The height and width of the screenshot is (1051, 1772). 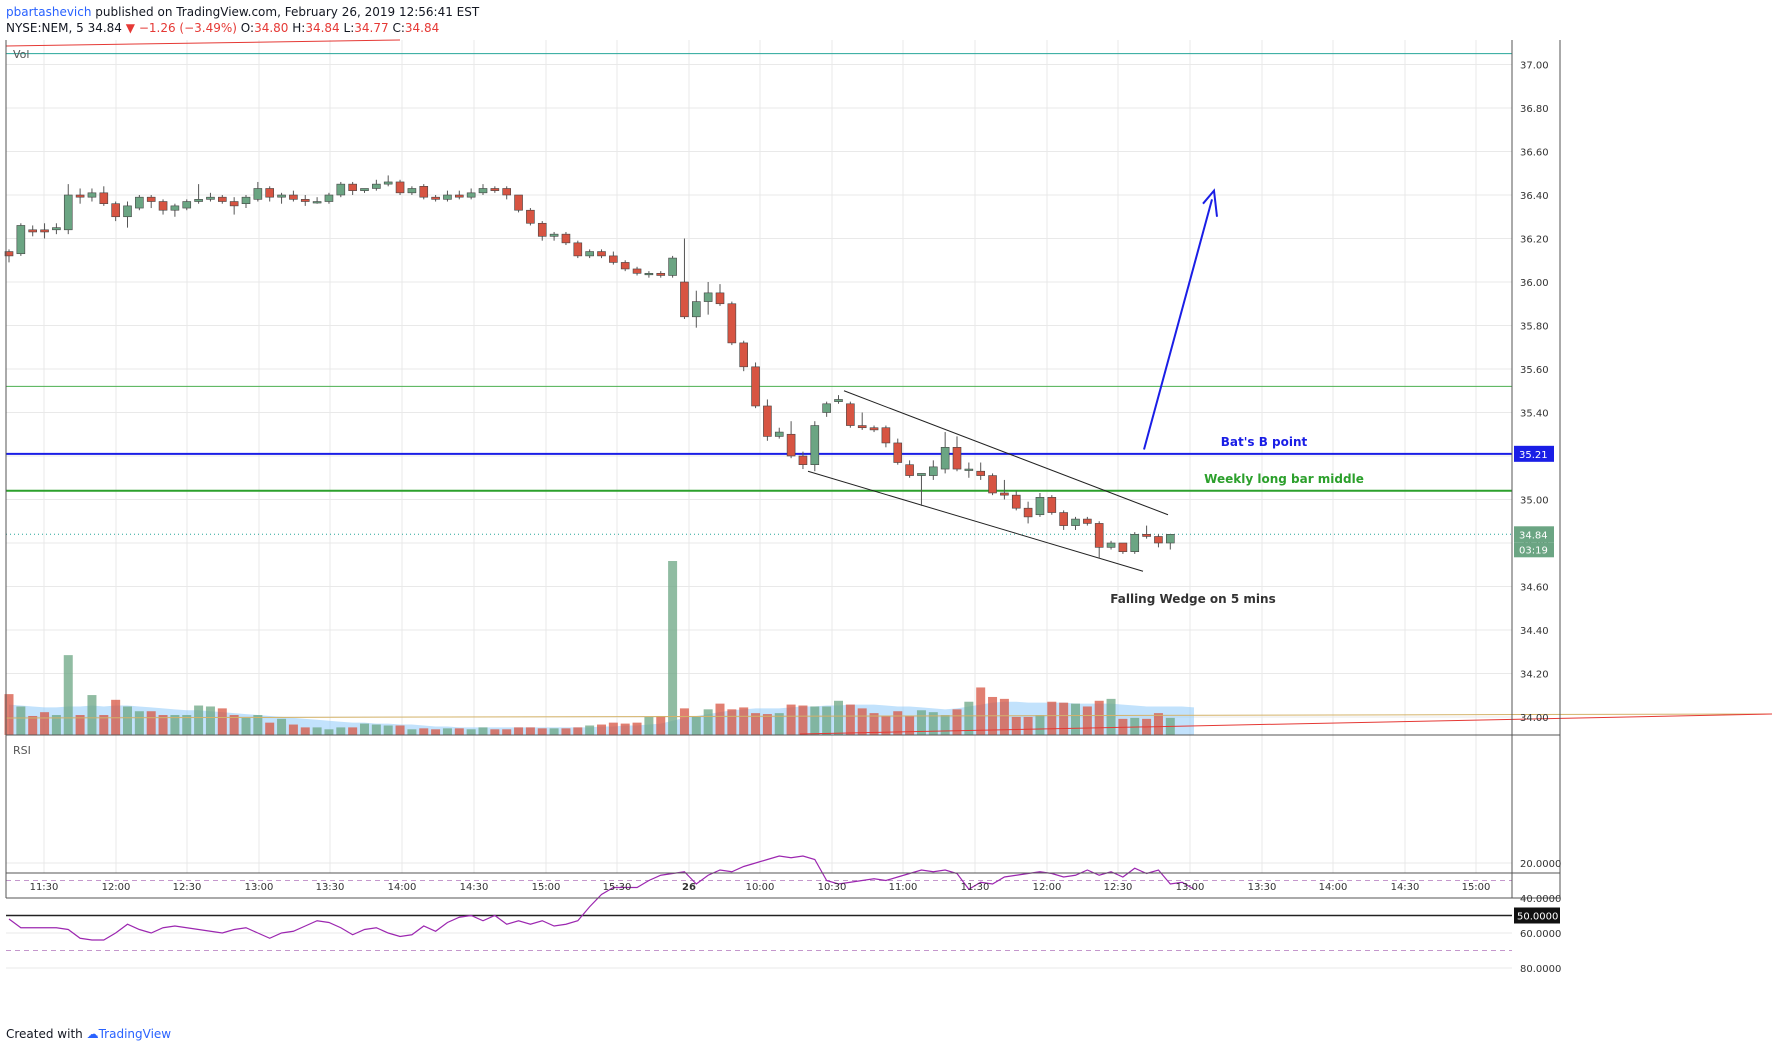 I want to click on rsi-value-tag, so click(x=1537, y=915).